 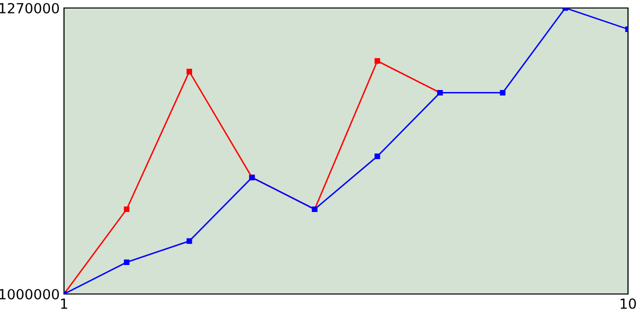 What do you see at coordinates (64, 303) in the screenshot?
I see `x-tick-label: 1` at bounding box center [64, 303].